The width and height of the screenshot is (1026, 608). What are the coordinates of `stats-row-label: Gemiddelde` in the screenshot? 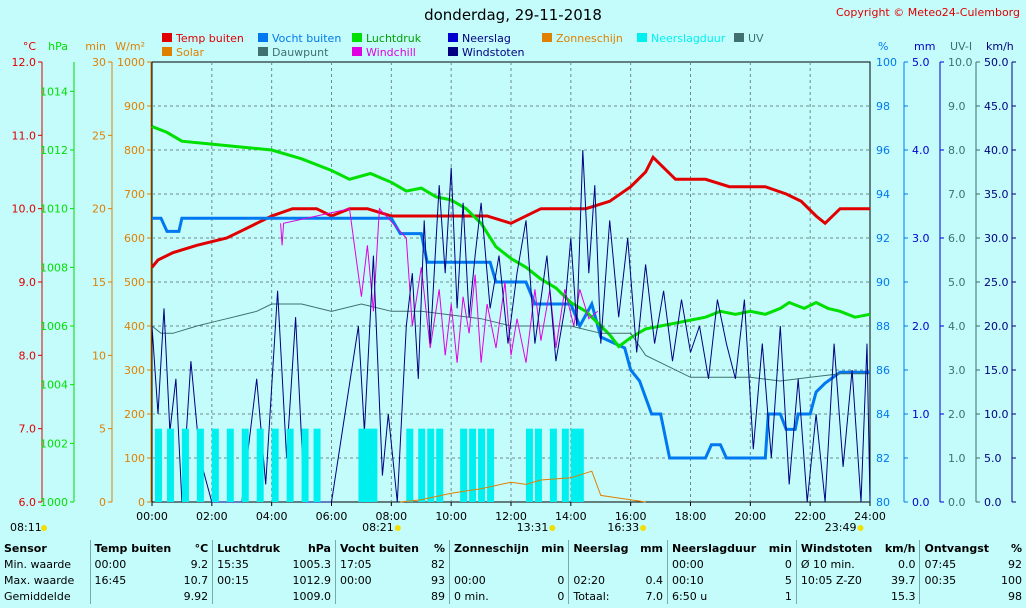 It's located at (37, 596).